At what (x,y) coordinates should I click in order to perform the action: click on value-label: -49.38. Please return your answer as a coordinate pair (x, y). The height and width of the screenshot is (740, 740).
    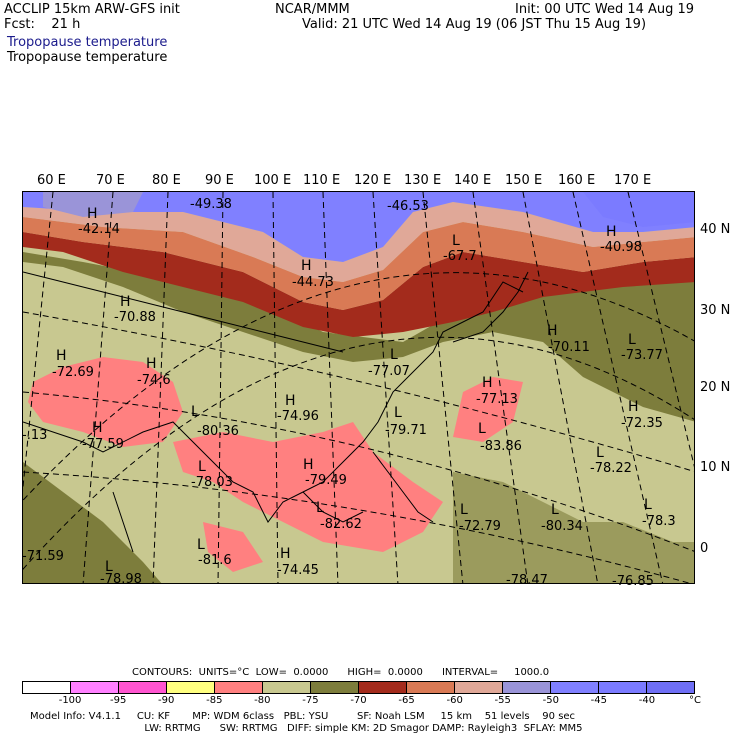
    Looking at the image, I should click on (211, 204).